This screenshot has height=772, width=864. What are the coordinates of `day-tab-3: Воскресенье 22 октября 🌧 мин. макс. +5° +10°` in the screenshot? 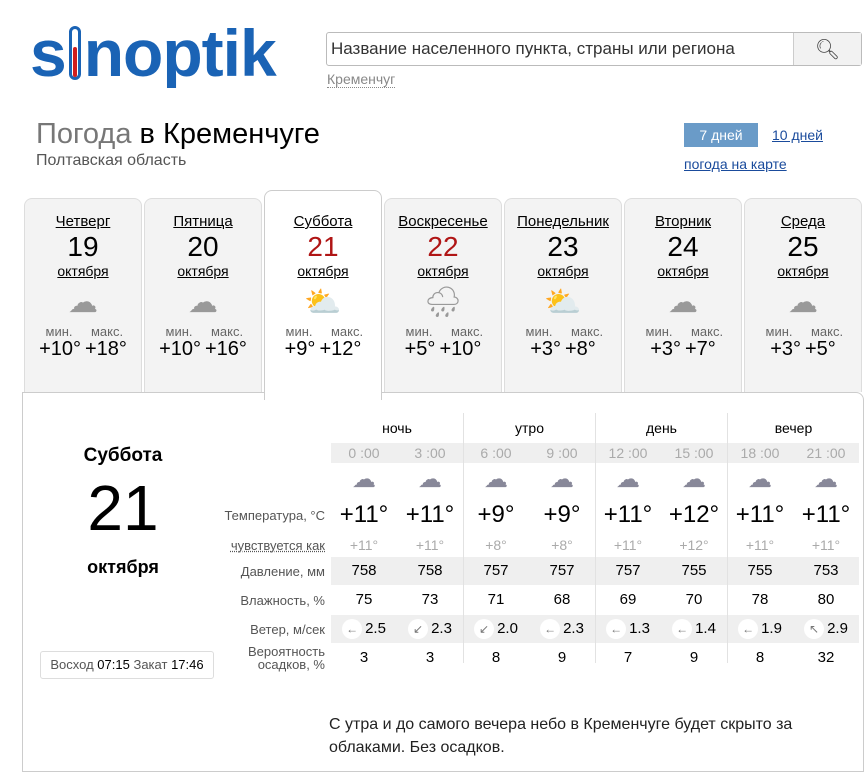 It's located at (443, 295).